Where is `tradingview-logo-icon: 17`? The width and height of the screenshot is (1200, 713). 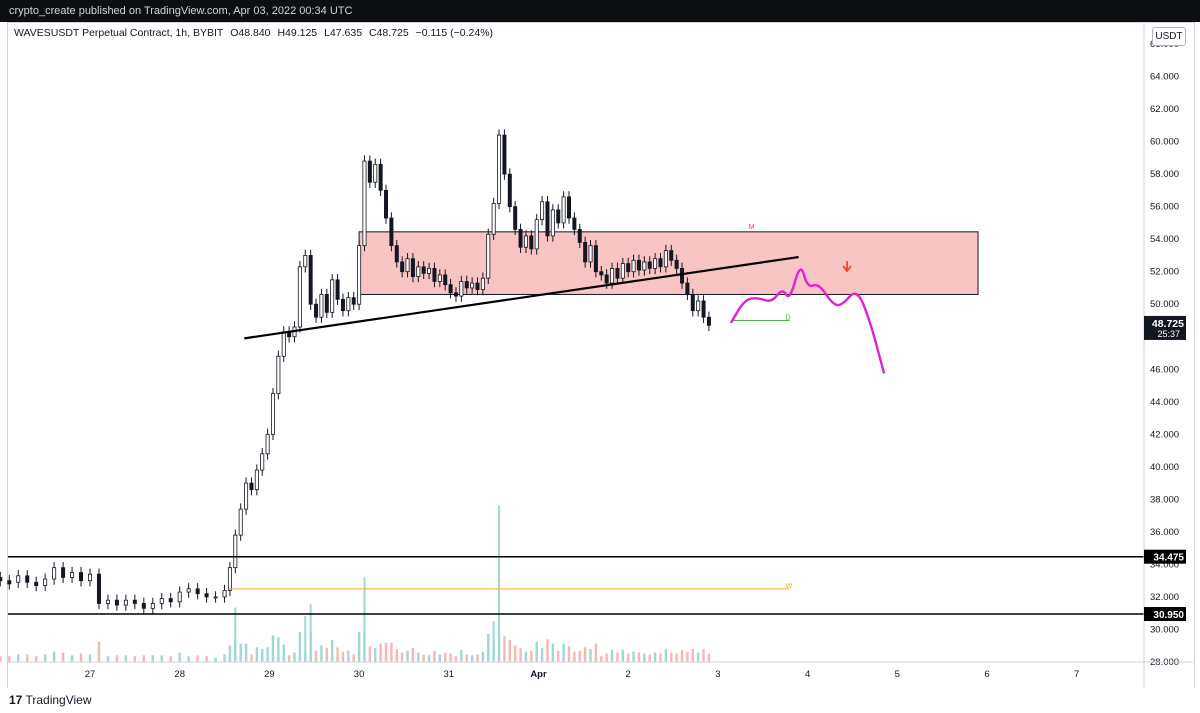
tradingview-logo-icon: 17 is located at coordinates (16, 700).